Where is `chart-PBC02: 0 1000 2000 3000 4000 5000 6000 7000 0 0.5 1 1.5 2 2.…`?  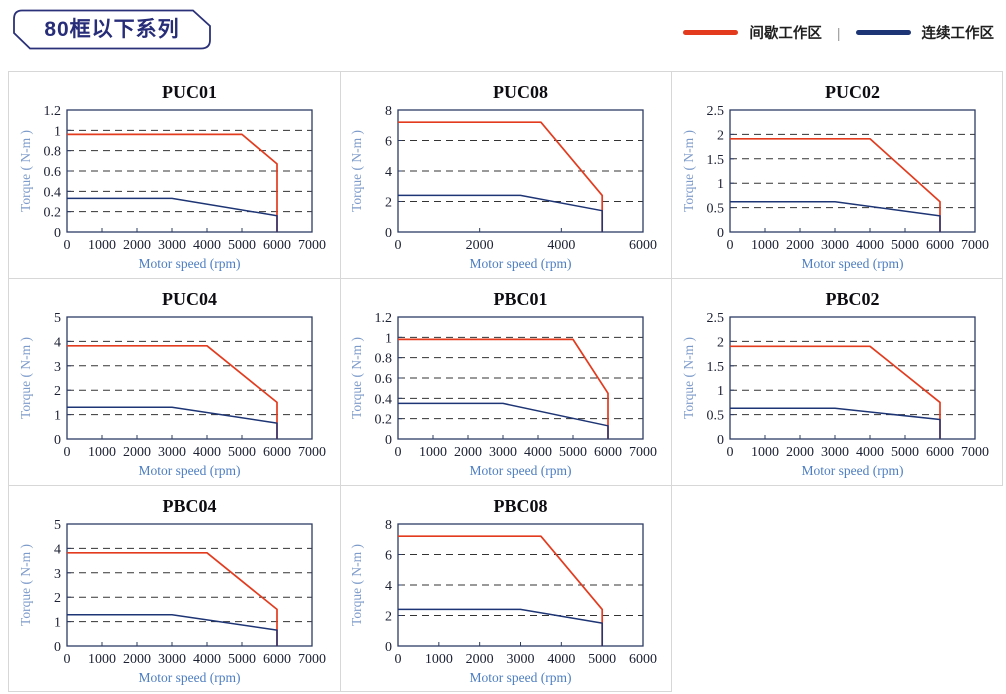 chart-PBC02: 0 1000 2000 3000 4000 5000 6000 7000 0 0.5 1 1.5 2 2.… is located at coordinates (835, 383).